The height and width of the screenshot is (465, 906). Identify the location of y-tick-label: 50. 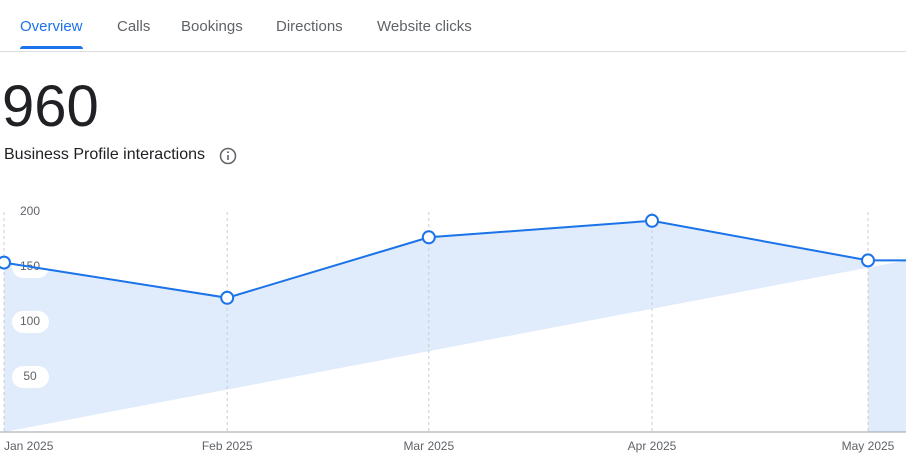
(30, 376).